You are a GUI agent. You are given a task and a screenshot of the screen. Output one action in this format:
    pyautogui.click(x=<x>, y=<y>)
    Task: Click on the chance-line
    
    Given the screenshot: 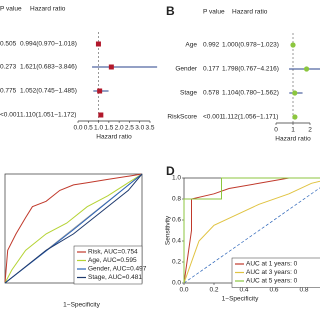 What is the action you would take?
    pyautogui.click(x=251, y=235)
    